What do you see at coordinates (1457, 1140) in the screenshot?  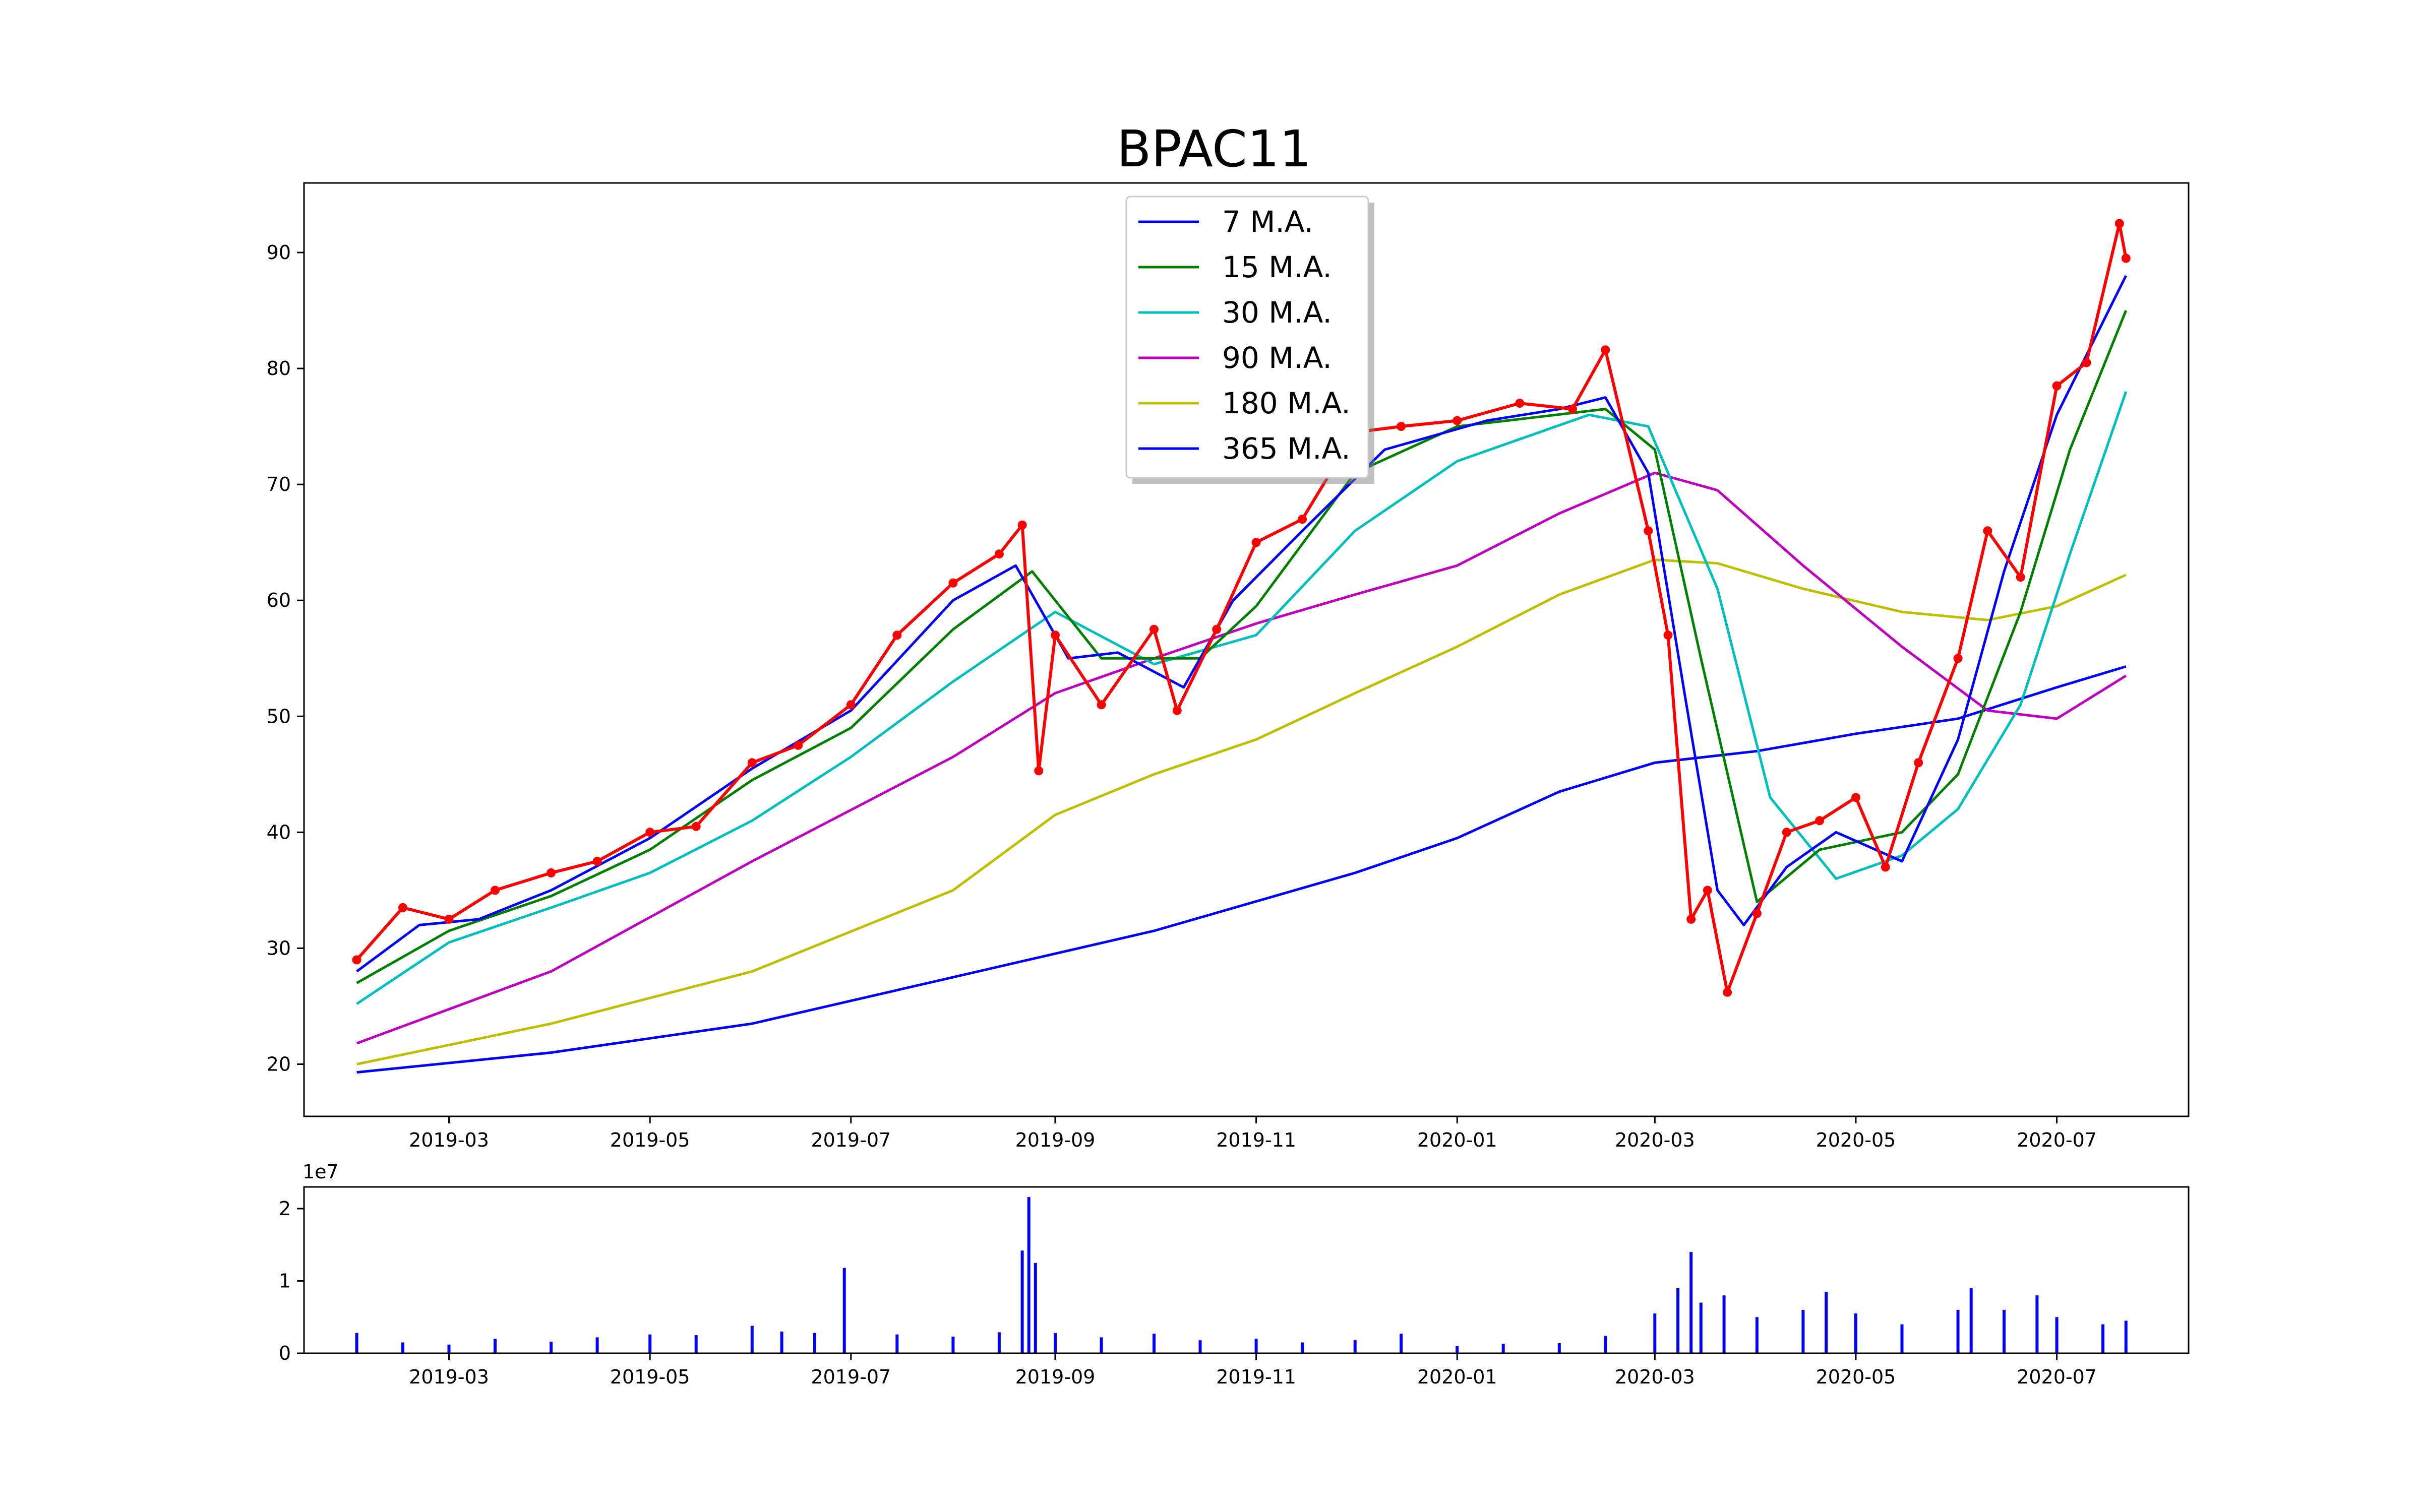 I see `x-tick-label: 2020-01` at bounding box center [1457, 1140].